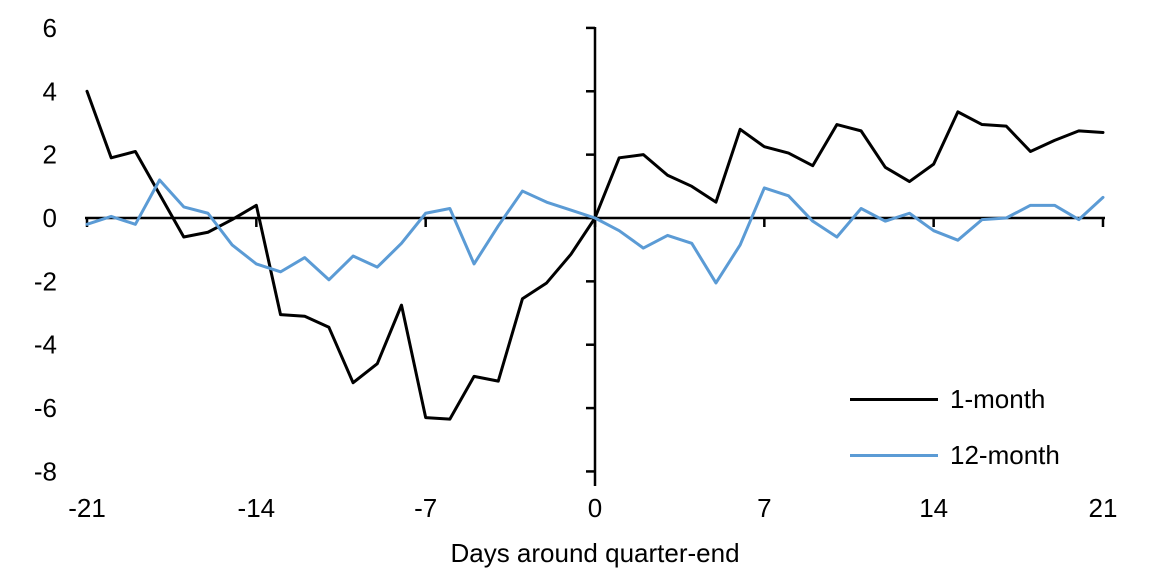 The height and width of the screenshot is (584, 1152). Describe the element at coordinates (1005, 455) in the screenshot. I see `legend-label-12-month: 12-month` at that location.